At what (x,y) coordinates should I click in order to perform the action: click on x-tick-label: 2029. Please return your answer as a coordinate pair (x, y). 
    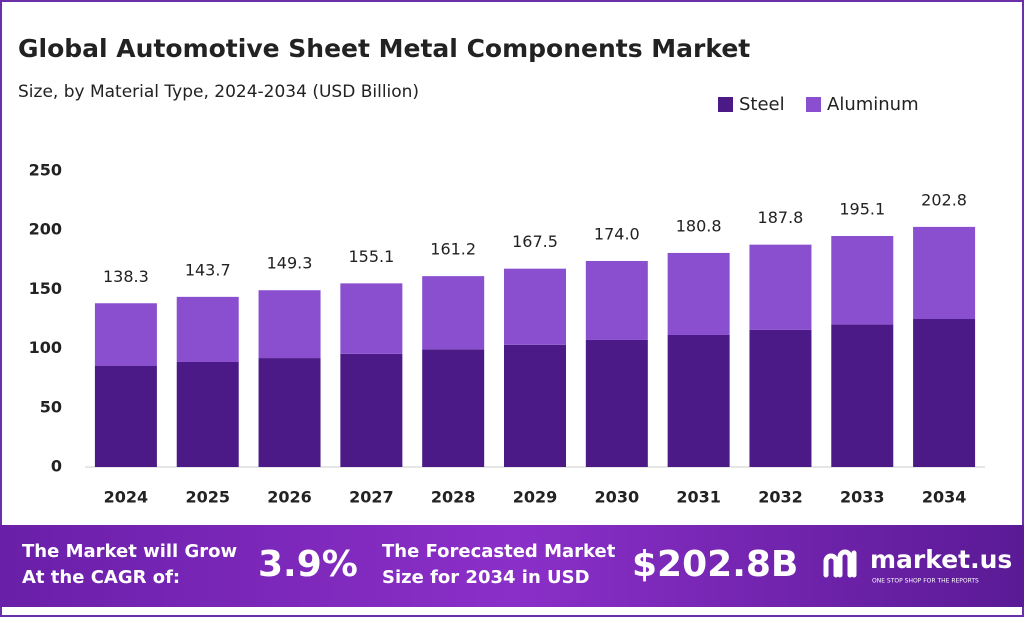
    Looking at the image, I should click on (535, 497).